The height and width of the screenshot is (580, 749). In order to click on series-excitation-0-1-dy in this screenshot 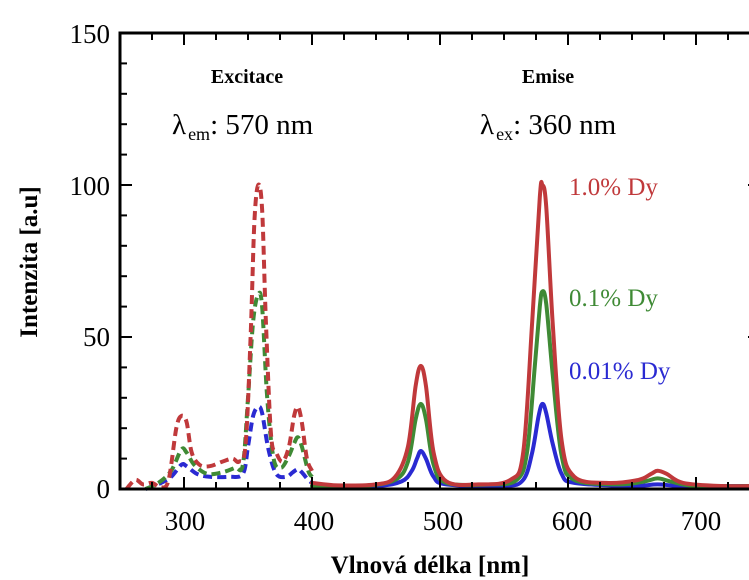, I will do `click(229, 390)`.